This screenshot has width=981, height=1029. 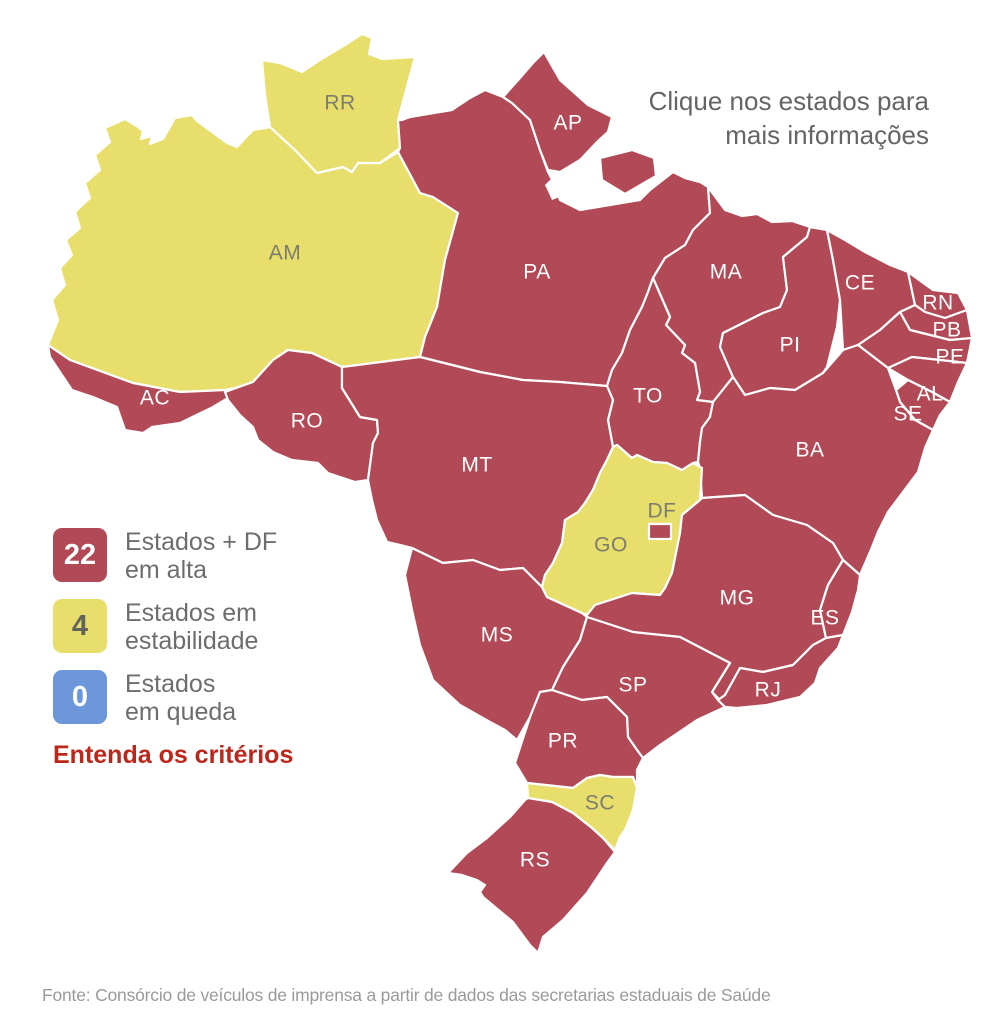 What do you see at coordinates (628, 172) in the screenshot?
I see `marajo-island` at bounding box center [628, 172].